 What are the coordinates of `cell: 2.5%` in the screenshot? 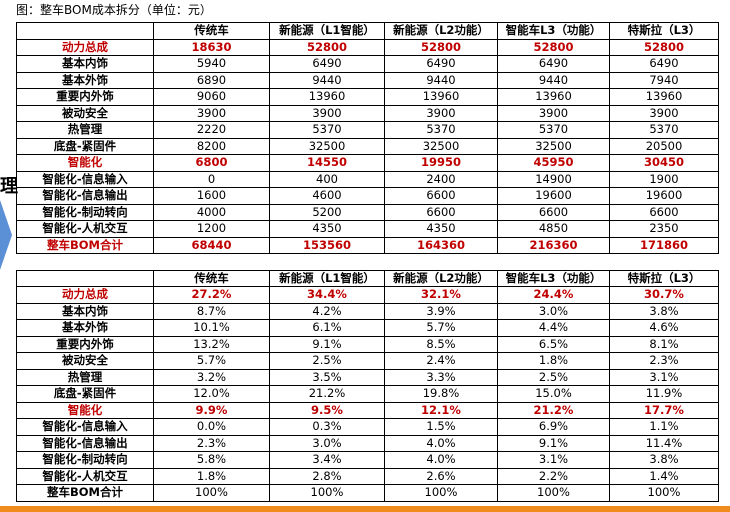 It's located at (553, 377).